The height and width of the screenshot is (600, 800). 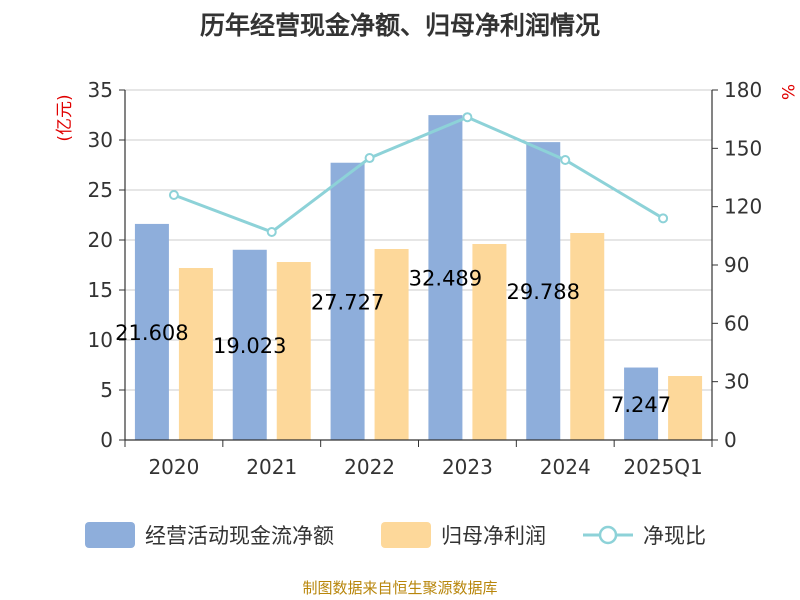 I want to click on left-tick-label: 0, so click(x=106, y=440).